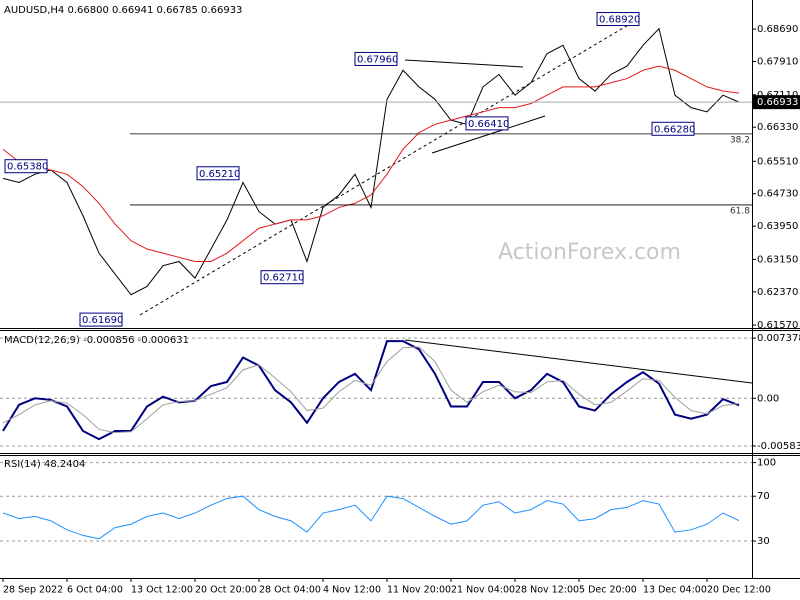  What do you see at coordinates (740, 211) in the screenshot?
I see `fib-label: 61.8` at bounding box center [740, 211].